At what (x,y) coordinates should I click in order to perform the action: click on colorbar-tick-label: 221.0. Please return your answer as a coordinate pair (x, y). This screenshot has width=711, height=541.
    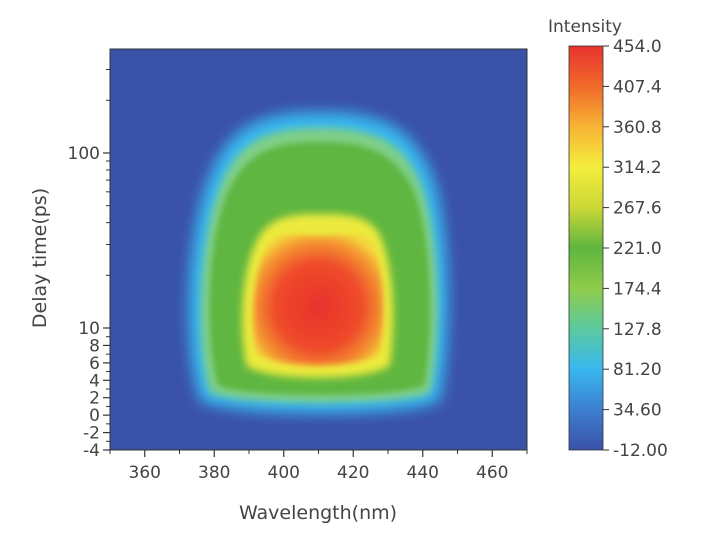
    Looking at the image, I should click on (637, 249).